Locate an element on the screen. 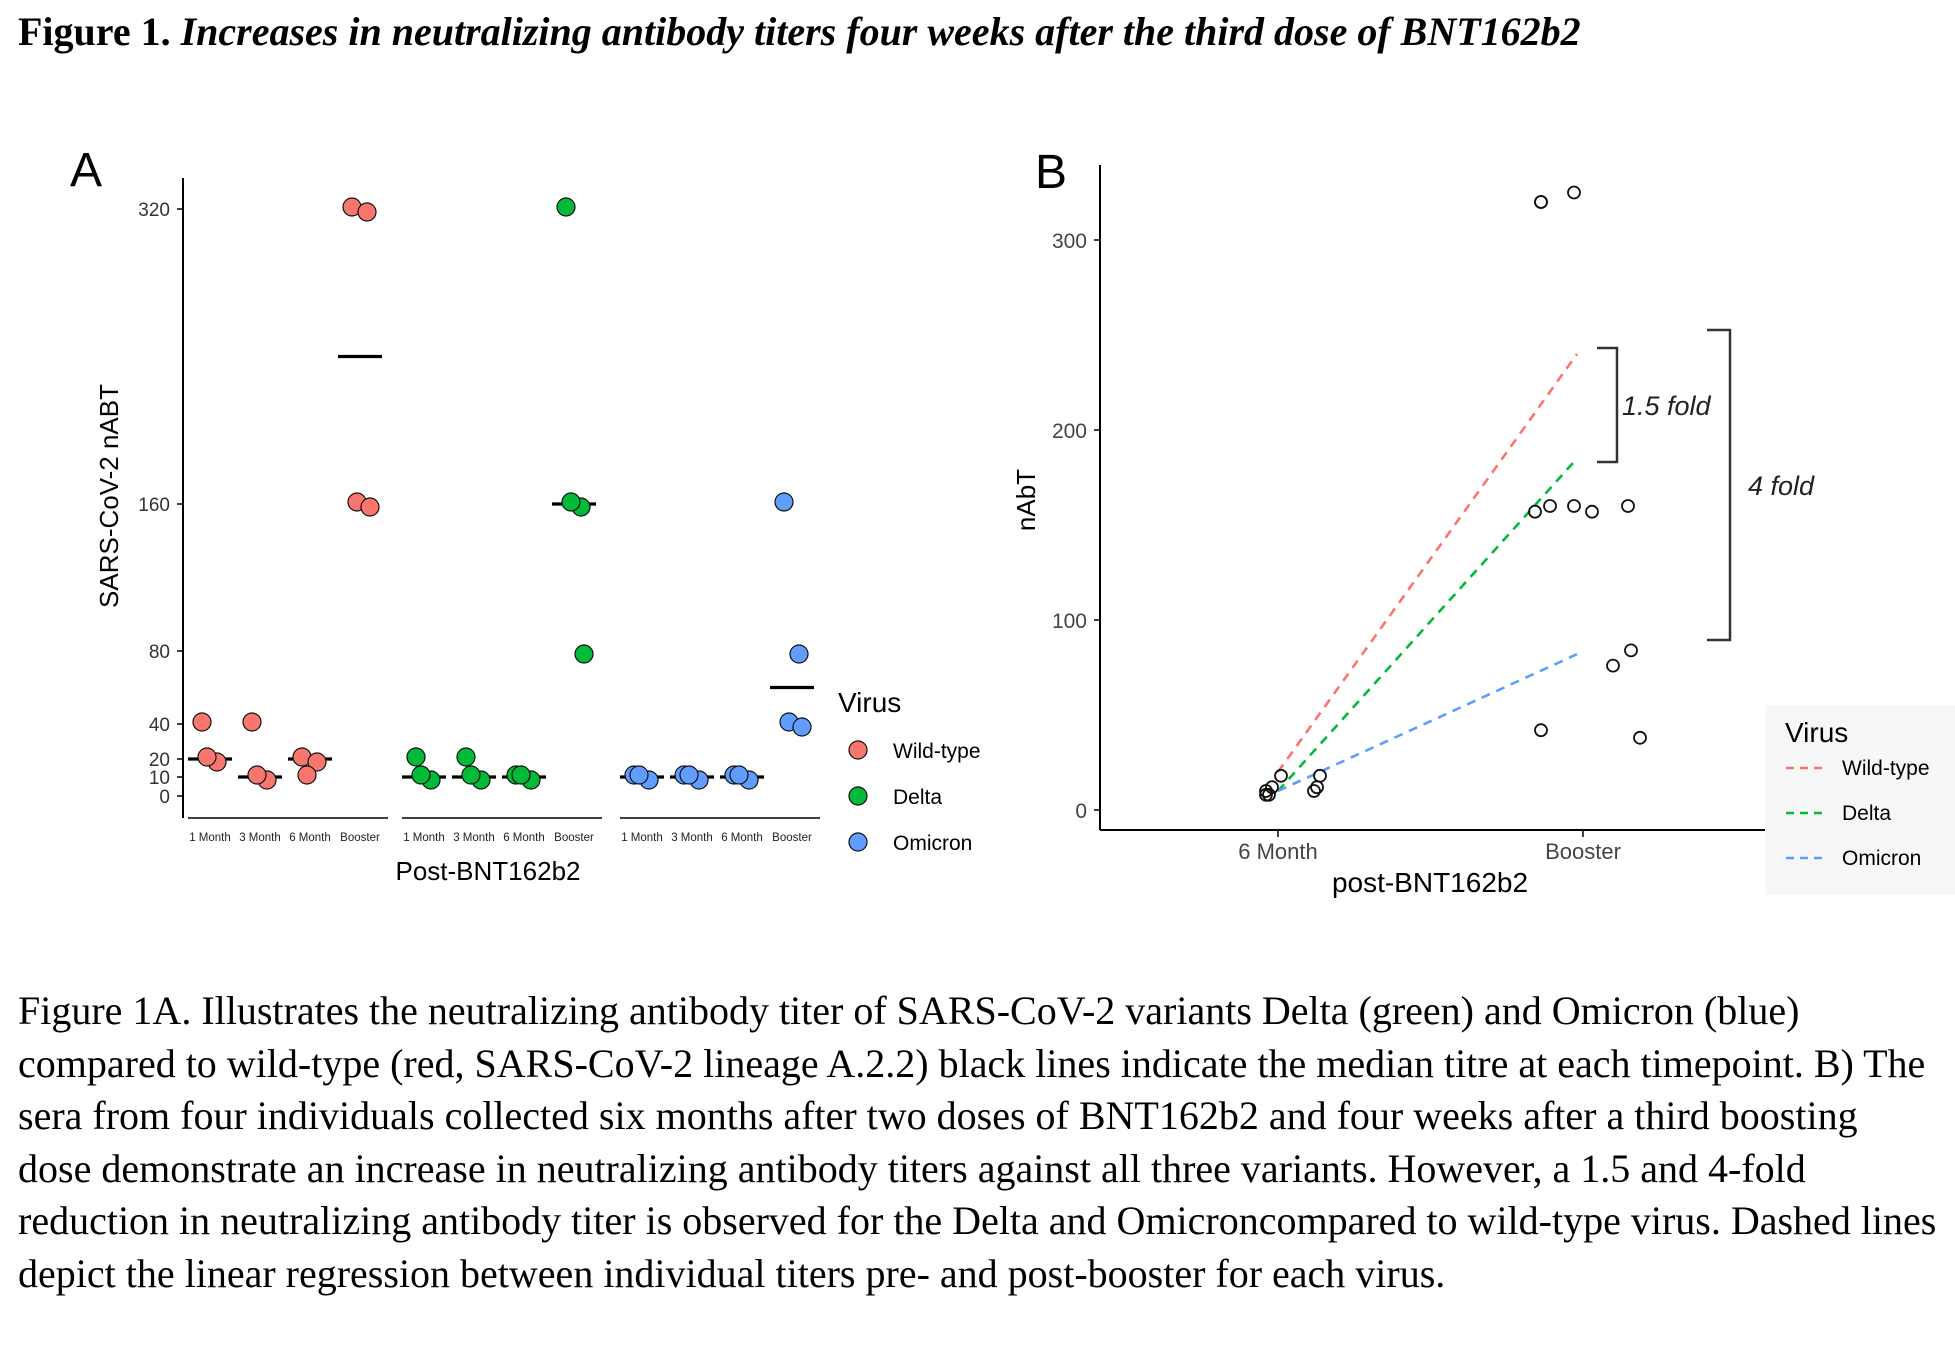 This screenshot has width=1955, height=1365. panel-b-legend: Virus Wild-type Delta Omicron is located at coordinates (1857, 793).